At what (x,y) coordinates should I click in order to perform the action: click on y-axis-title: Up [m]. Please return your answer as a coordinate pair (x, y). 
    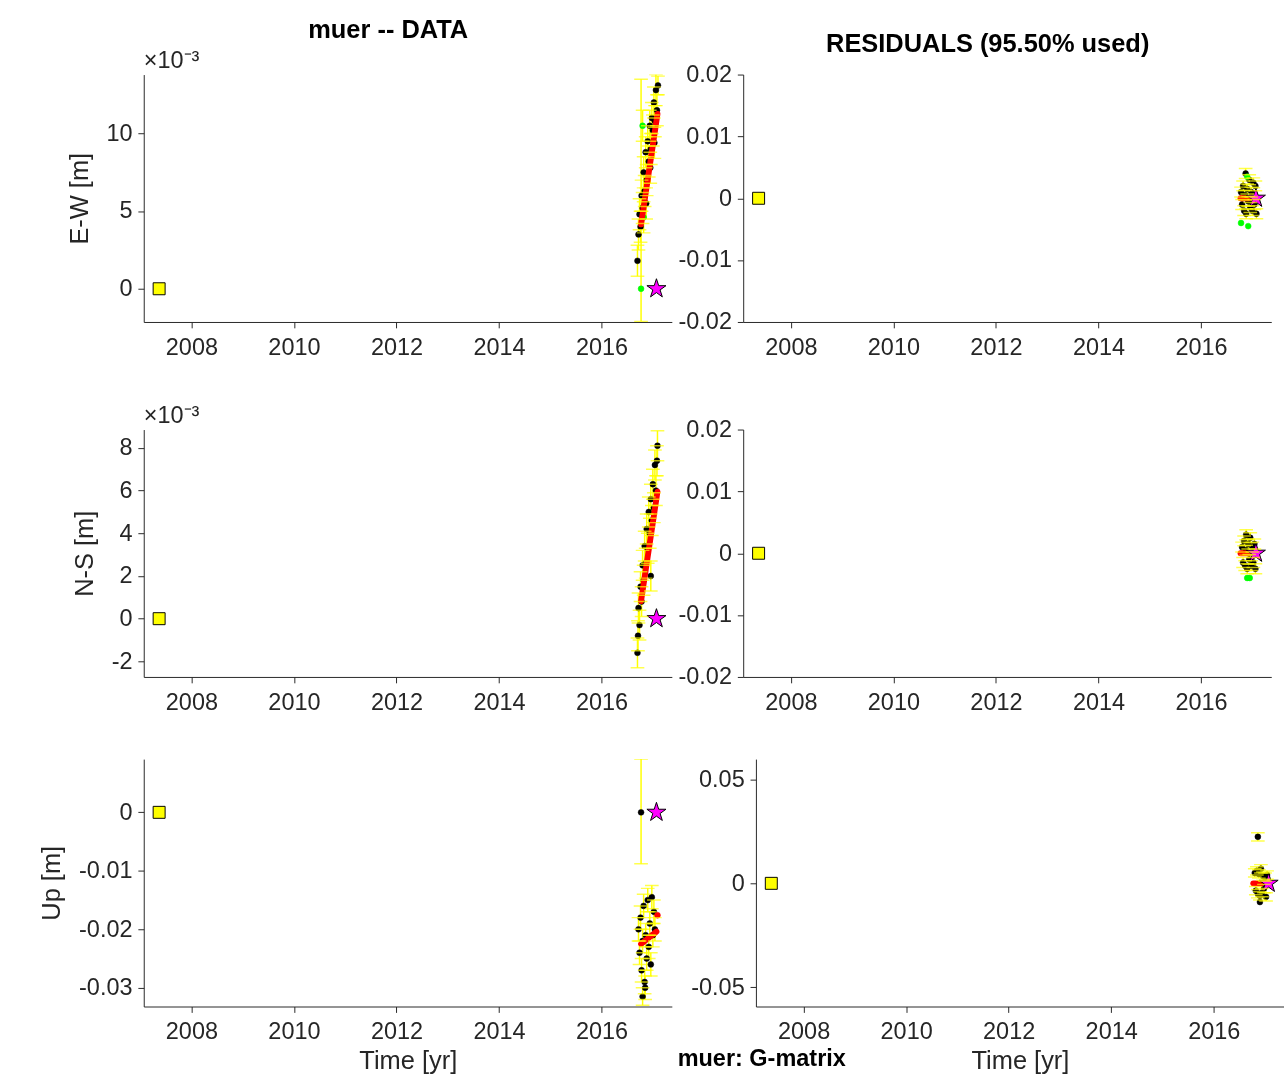
    Looking at the image, I should click on (51, 883).